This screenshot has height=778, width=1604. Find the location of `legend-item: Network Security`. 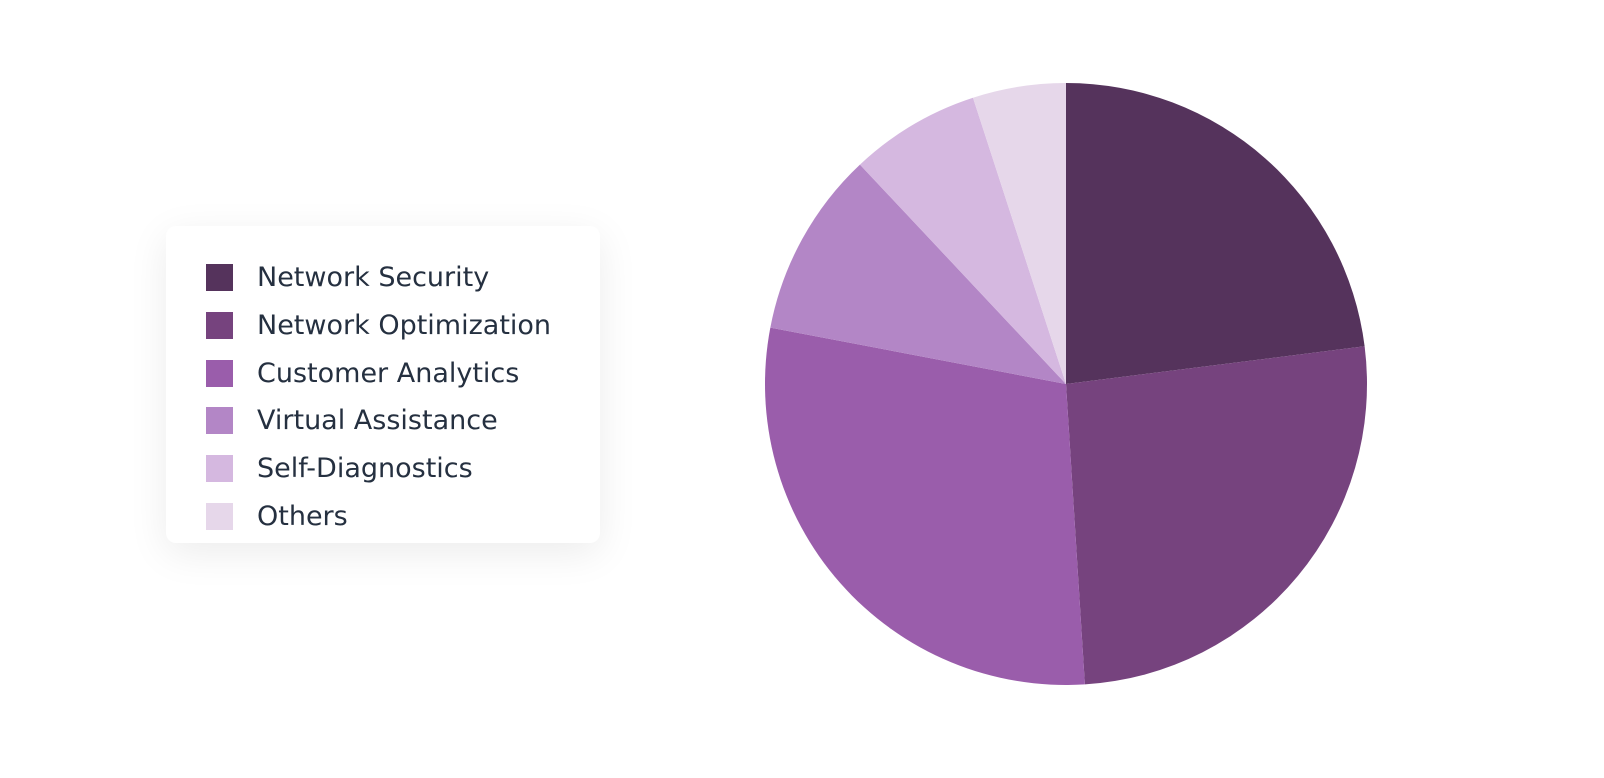

legend-item: Network Security is located at coordinates (403, 278).